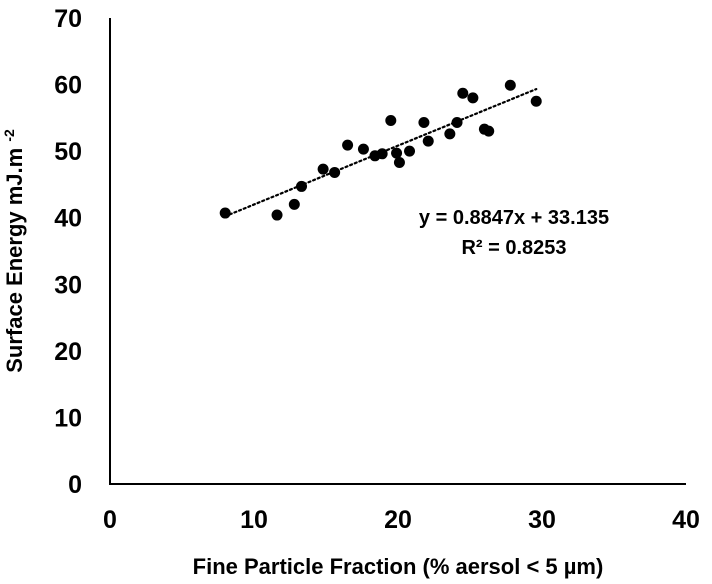  I want to click on trendline-equation: y = 0.8847x + 33.135, so click(514, 218).